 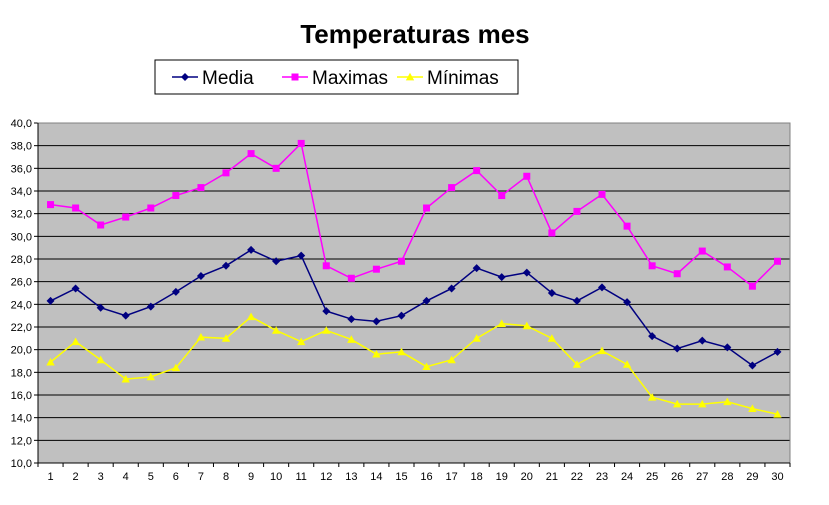 What do you see at coordinates (295, 77) in the screenshot?
I see `legend-marker-maximas` at bounding box center [295, 77].